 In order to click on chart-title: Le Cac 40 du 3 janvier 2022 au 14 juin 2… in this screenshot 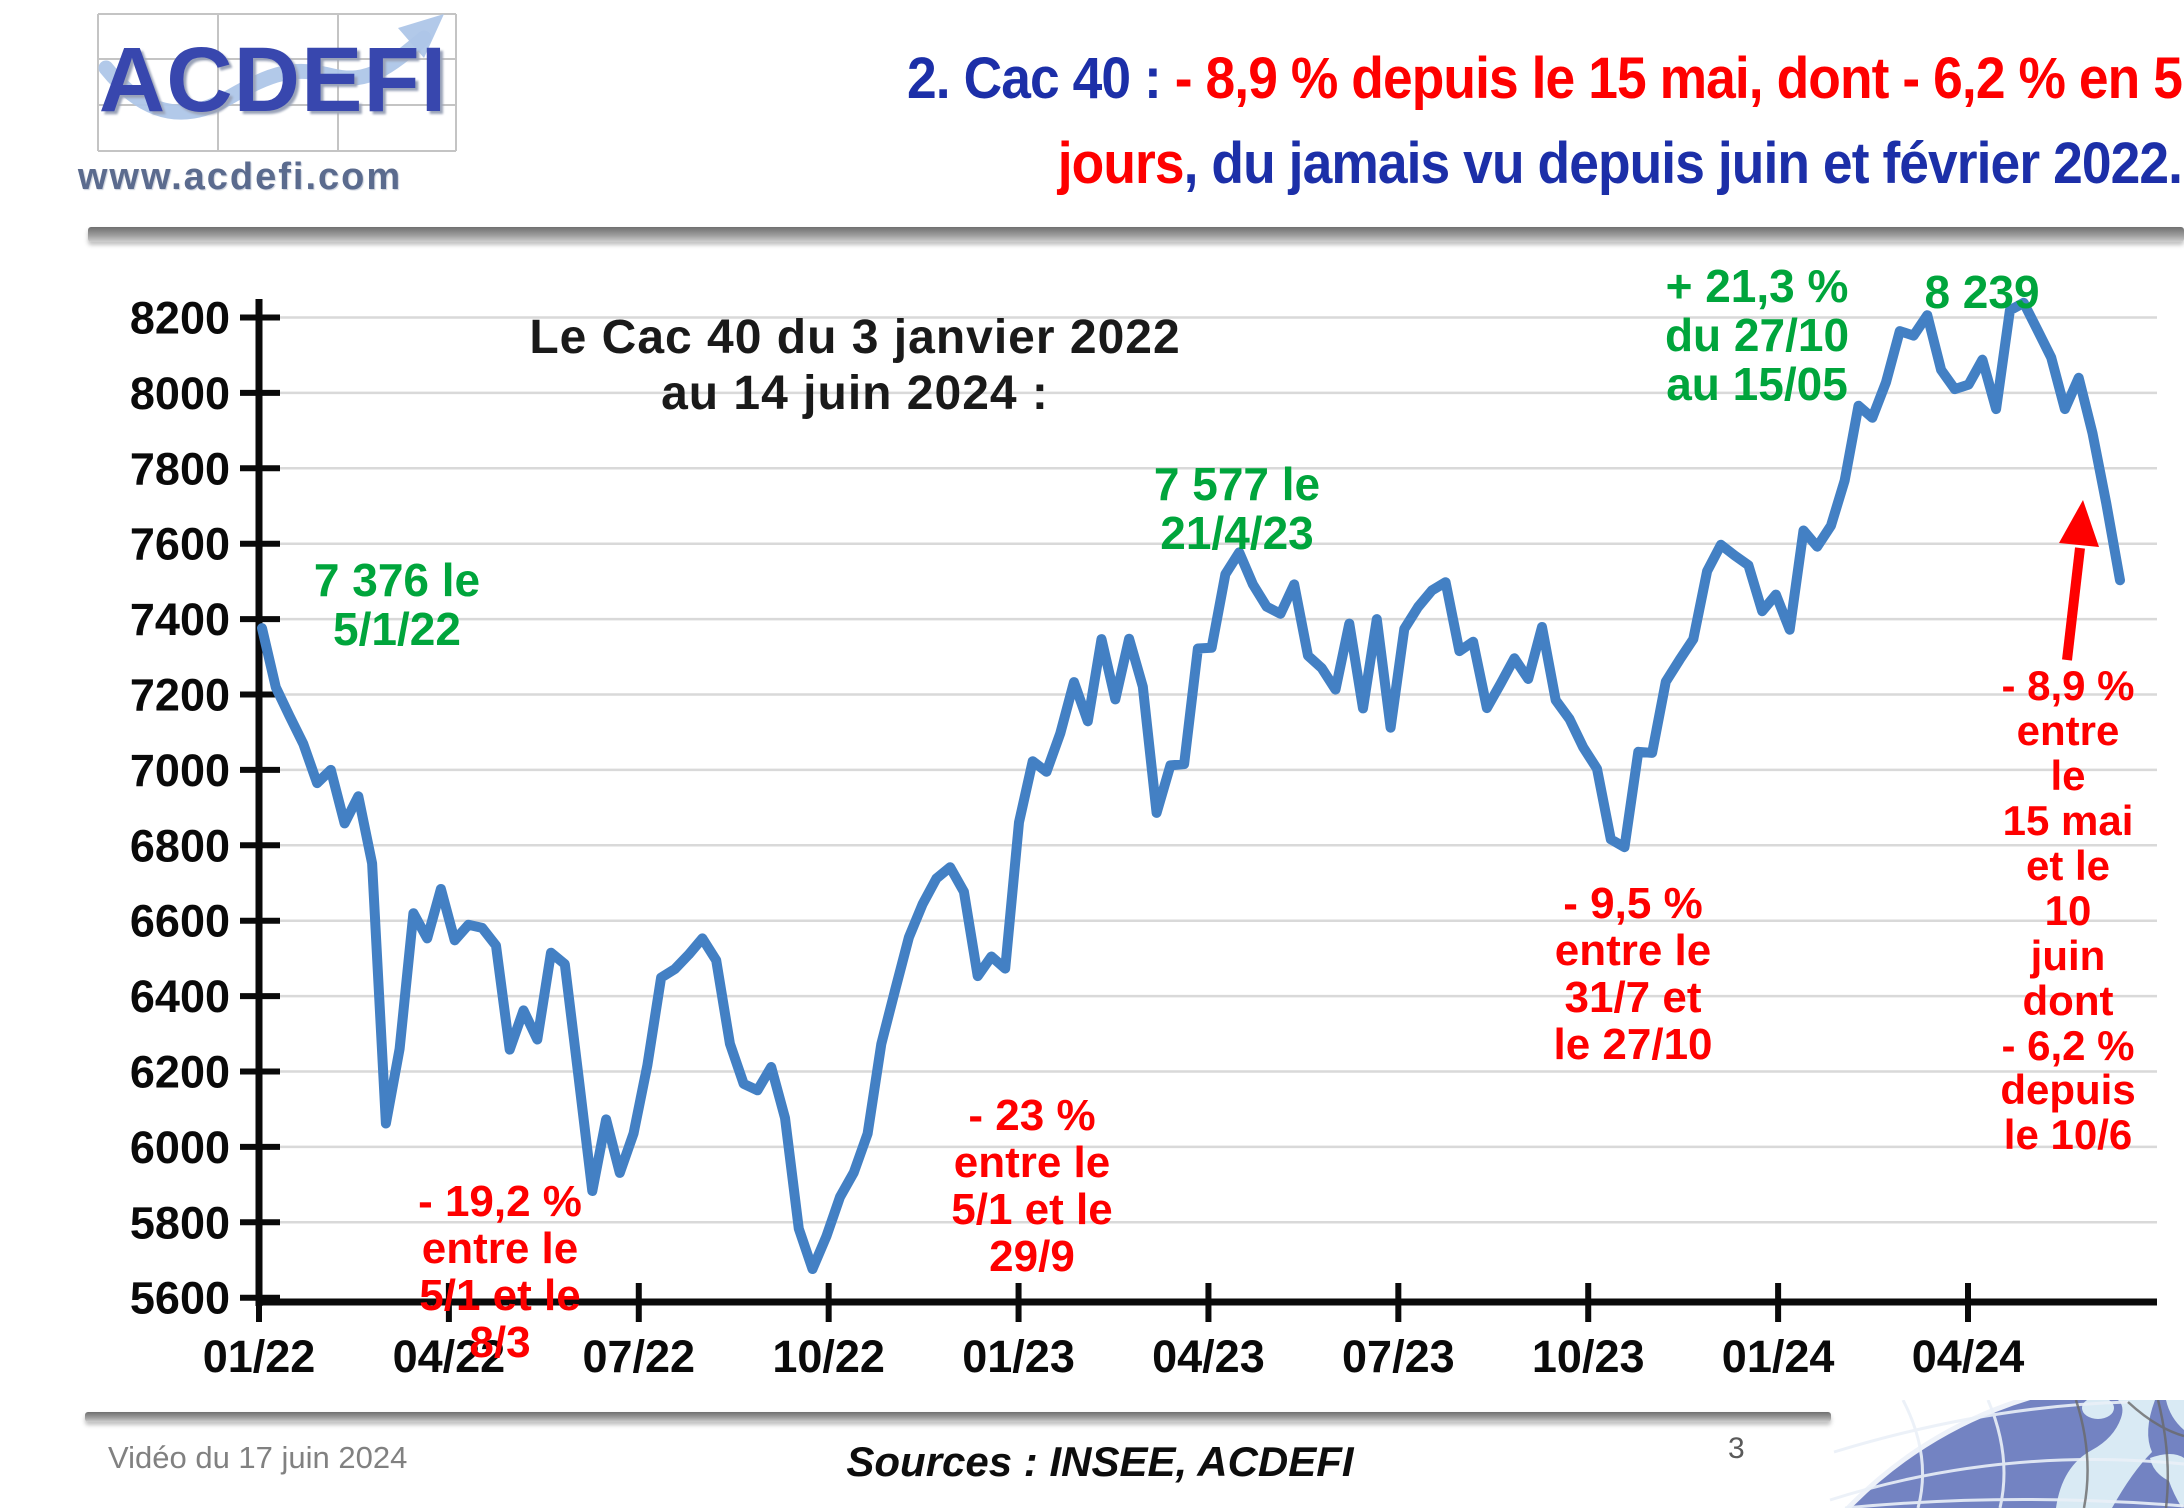, I will do `click(855, 365)`.